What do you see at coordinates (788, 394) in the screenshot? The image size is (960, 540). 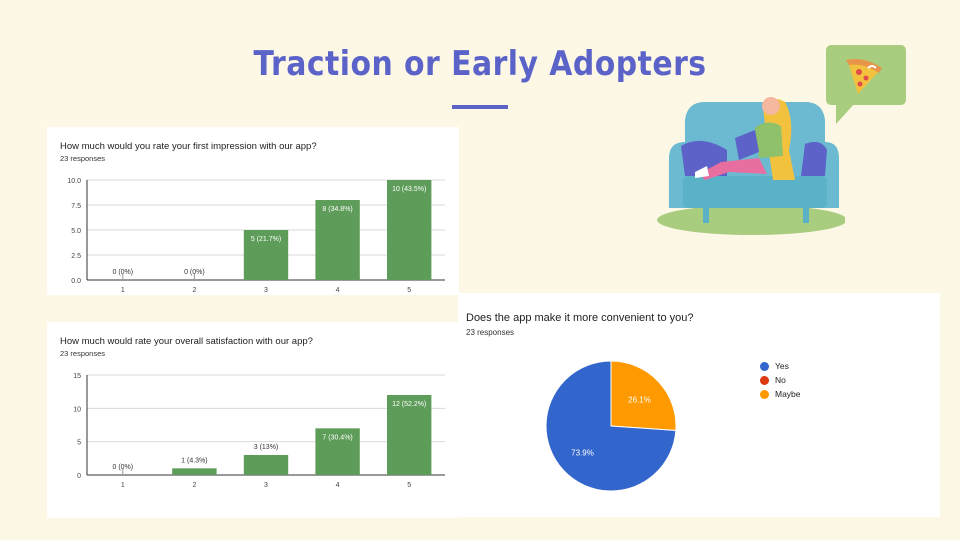 I see `legend-label: Maybe` at bounding box center [788, 394].